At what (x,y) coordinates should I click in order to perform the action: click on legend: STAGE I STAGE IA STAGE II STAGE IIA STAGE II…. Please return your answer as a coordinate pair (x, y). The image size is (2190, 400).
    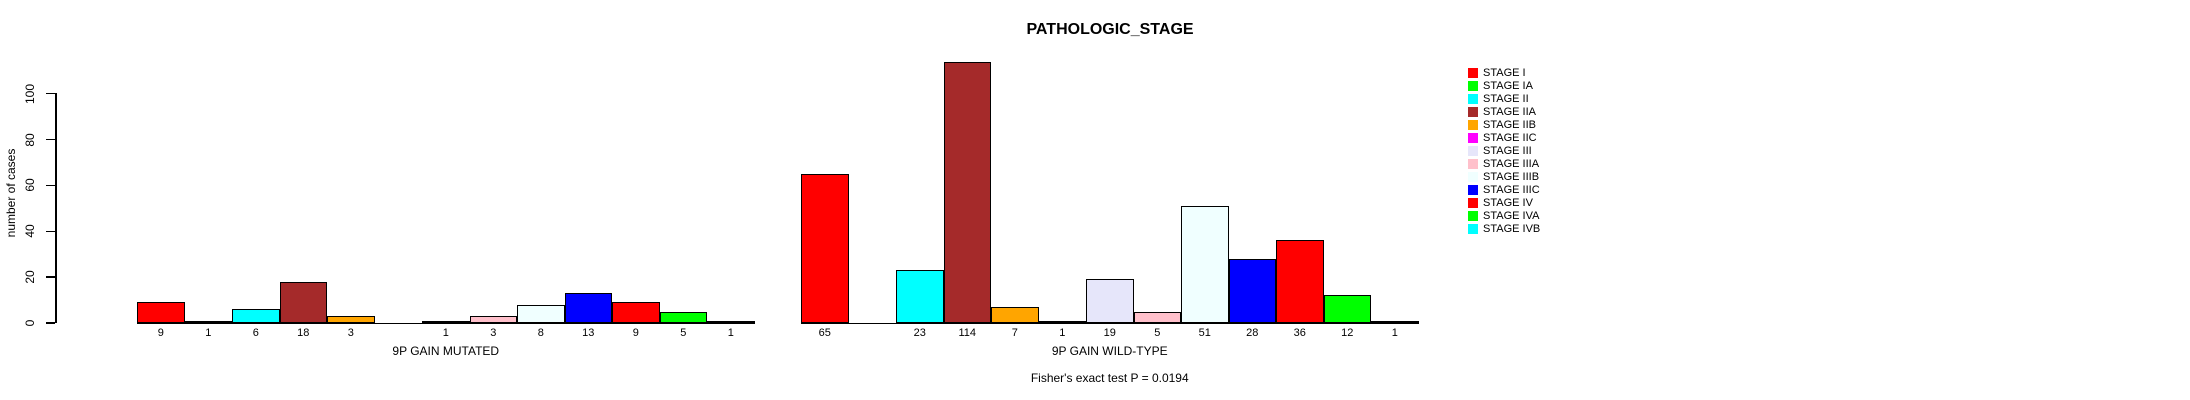
    Looking at the image, I should click on (1504, 150).